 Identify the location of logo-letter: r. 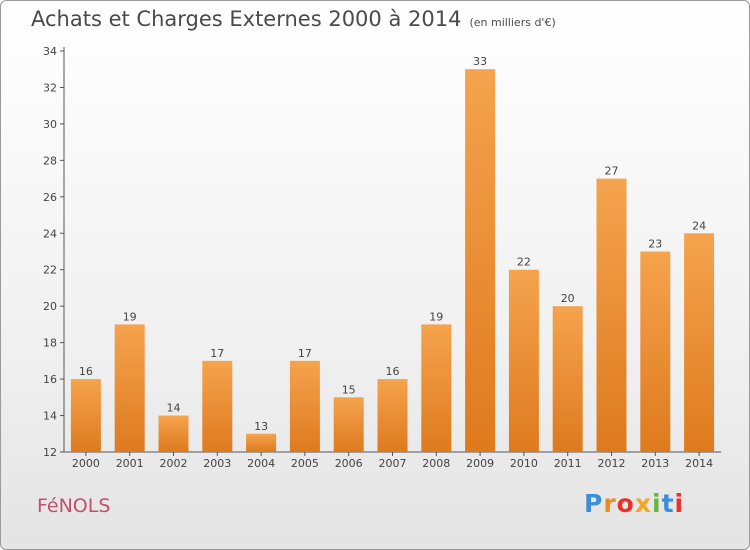
(610, 503).